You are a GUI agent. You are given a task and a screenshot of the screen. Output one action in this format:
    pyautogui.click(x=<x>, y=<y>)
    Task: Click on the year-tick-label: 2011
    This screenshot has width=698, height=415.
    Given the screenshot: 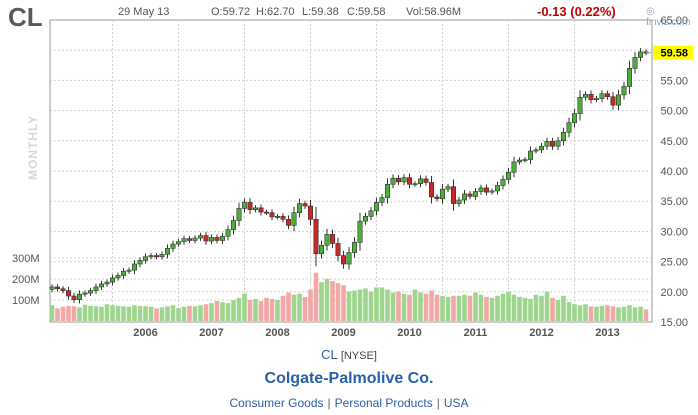 What is the action you would take?
    pyautogui.click(x=476, y=333)
    